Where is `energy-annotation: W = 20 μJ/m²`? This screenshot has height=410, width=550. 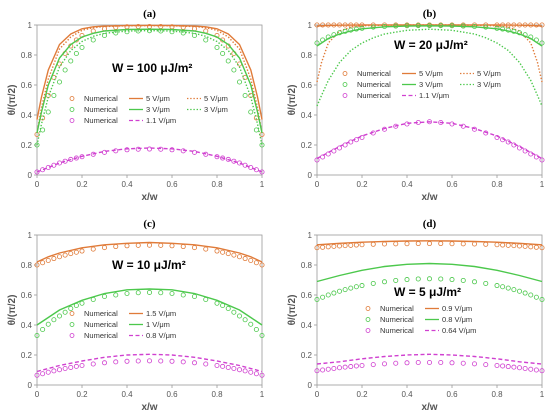 energy-annotation: W = 20 μJ/m² is located at coordinates (431, 45).